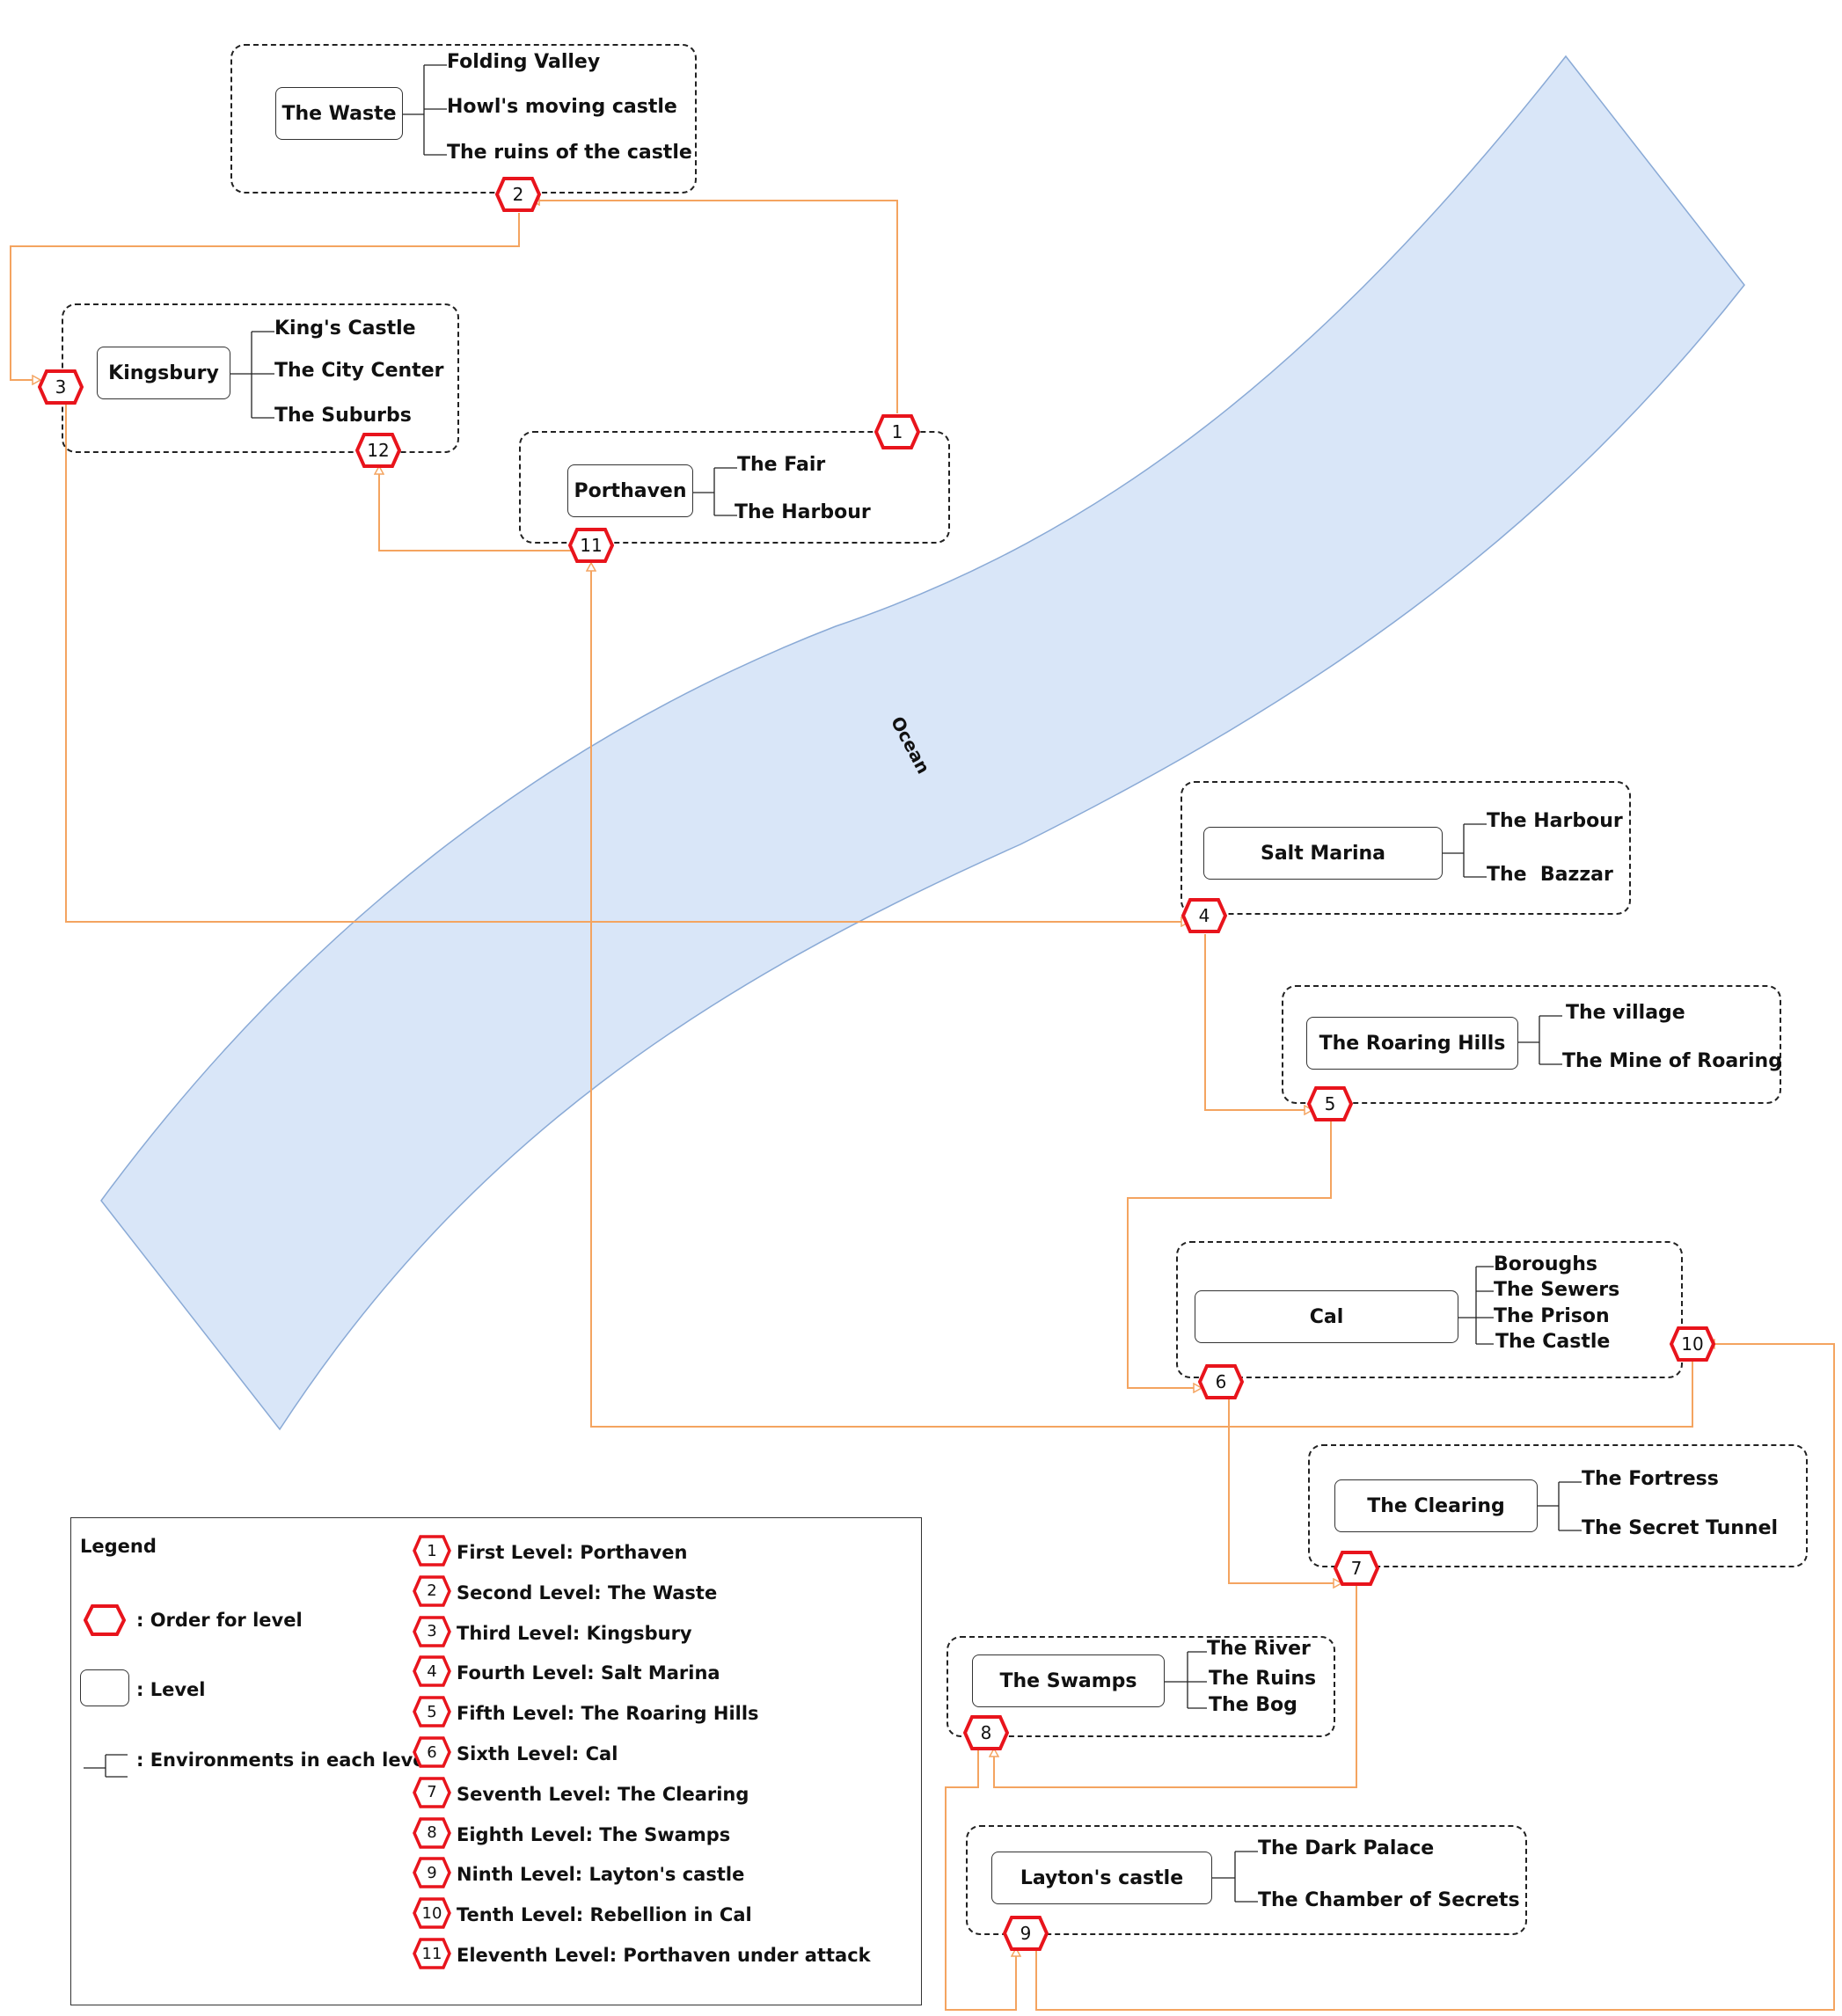  Describe the element at coordinates (664, 1955) in the screenshot. I see `legend-entry-label: Eleventh Level: Porthaven under attack` at that location.